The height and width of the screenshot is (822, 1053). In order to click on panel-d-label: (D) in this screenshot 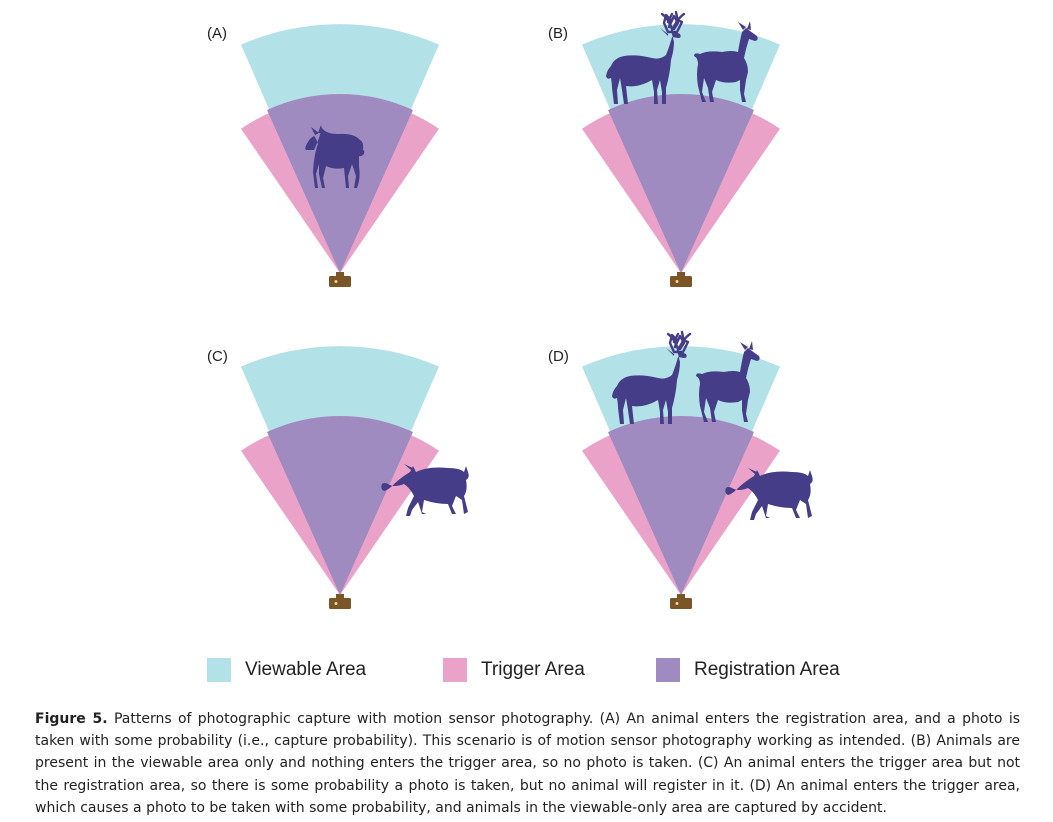, I will do `click(558, 356)`.